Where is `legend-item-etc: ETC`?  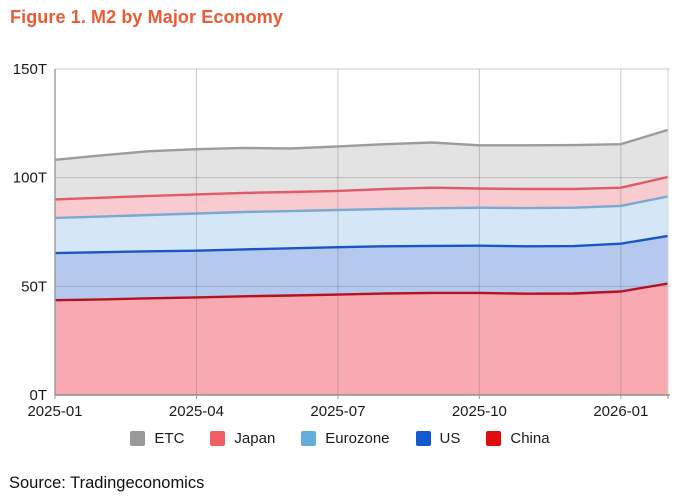
legend-item-etc: ETC is located at coordinates (157, 438).